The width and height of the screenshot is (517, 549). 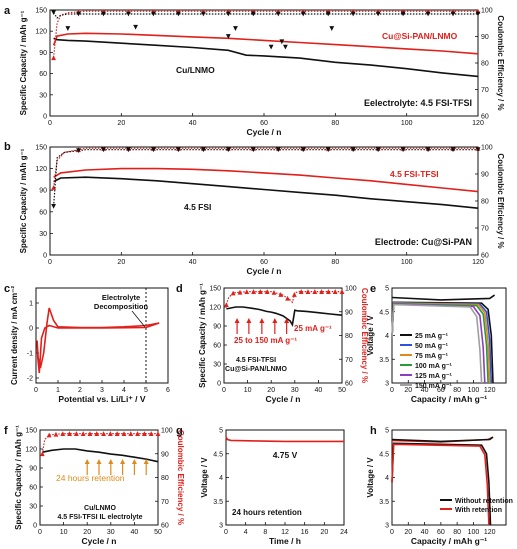 What do you see at coordinates (218, 502) in the screenshot?
I see `y-tick-label: 3.5` at bounding box center [218, 502].